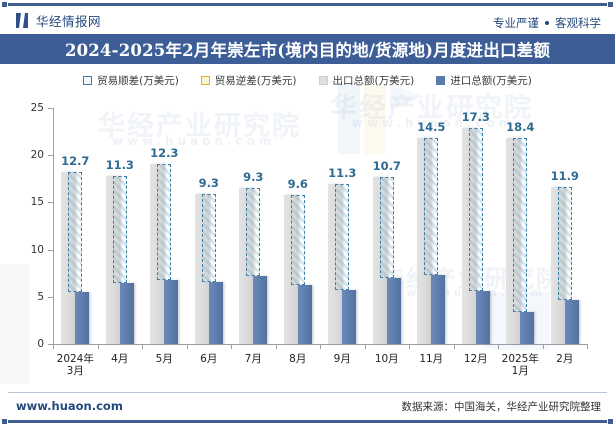 The image size is (615, 427). What do you see at coordinates (69, 406) in the screenshot?
I see `footer-site-link: www.huaon.com` at bounding box center [69, 406].